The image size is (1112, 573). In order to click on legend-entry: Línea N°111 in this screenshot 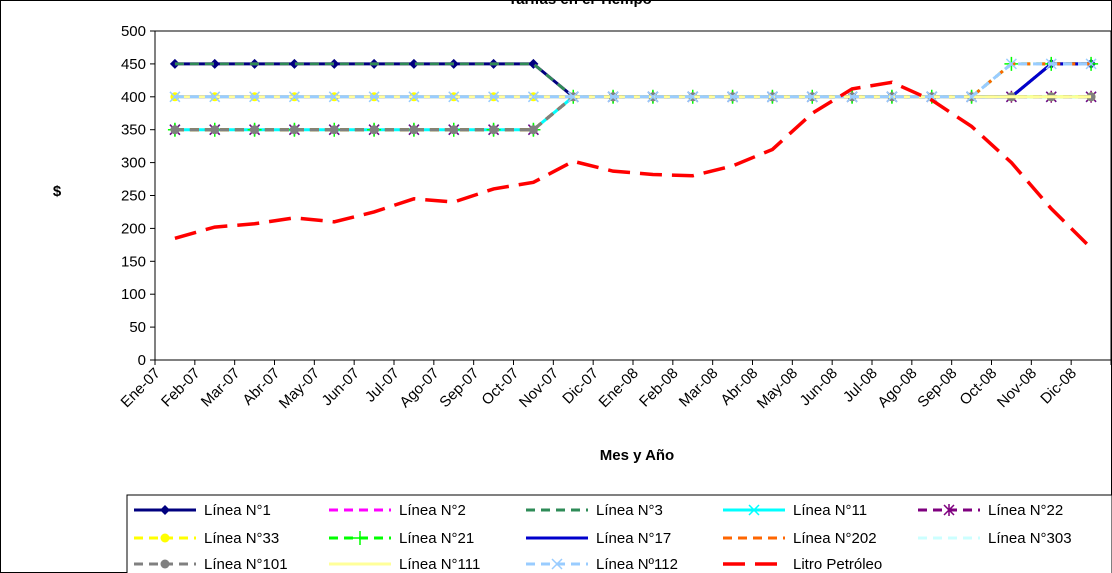, I will do `click(404, 564)`.